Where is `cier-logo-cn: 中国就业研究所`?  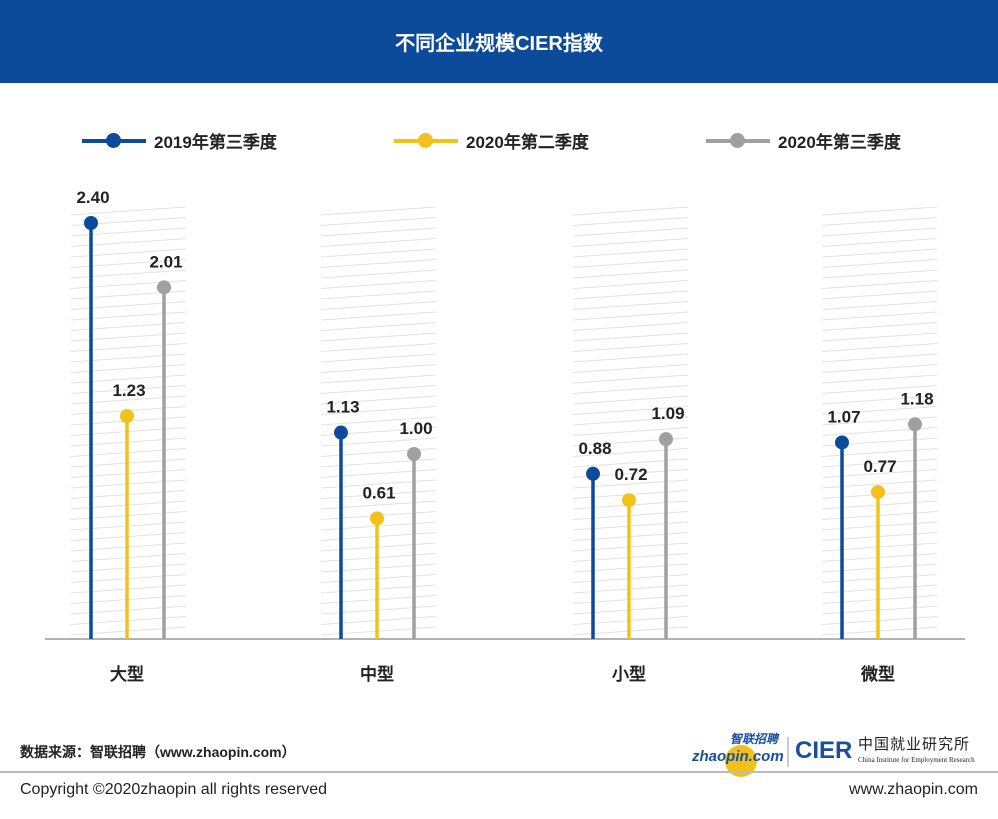 cier-logo-cn: 中国就业研究所 is located at coordinates (914, 744).